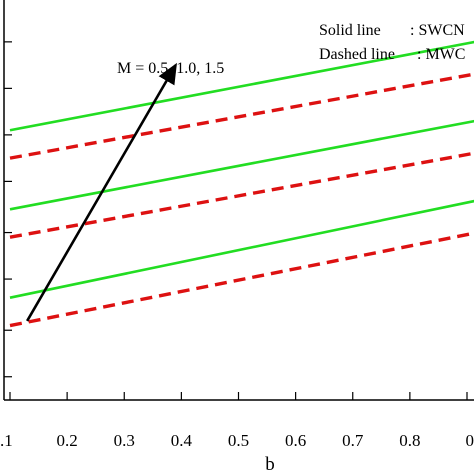  I want to click on x-tick-label: 0.4, so click(182, 440).